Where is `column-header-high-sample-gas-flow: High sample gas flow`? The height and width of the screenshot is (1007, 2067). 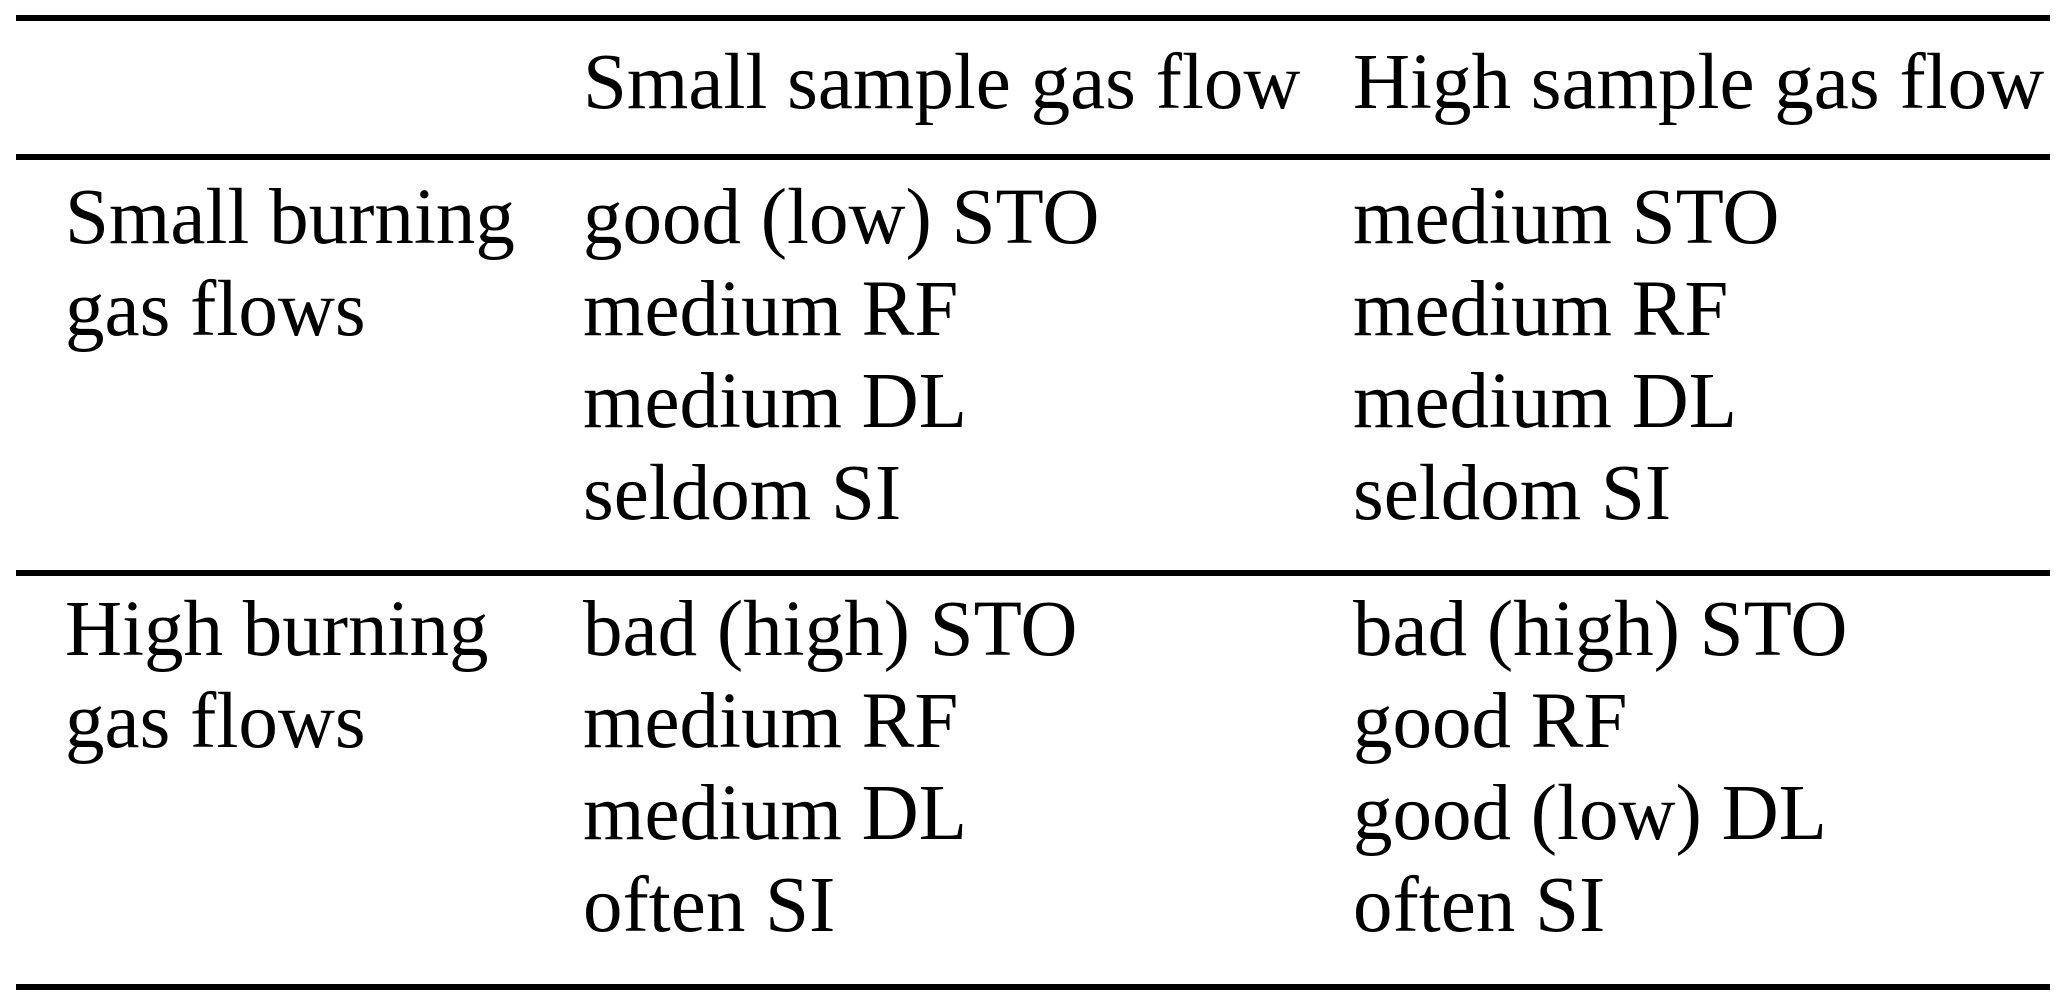
column-header-high-sample-gas-flow: High sample gas flow is located at coordinates (1701, 89).